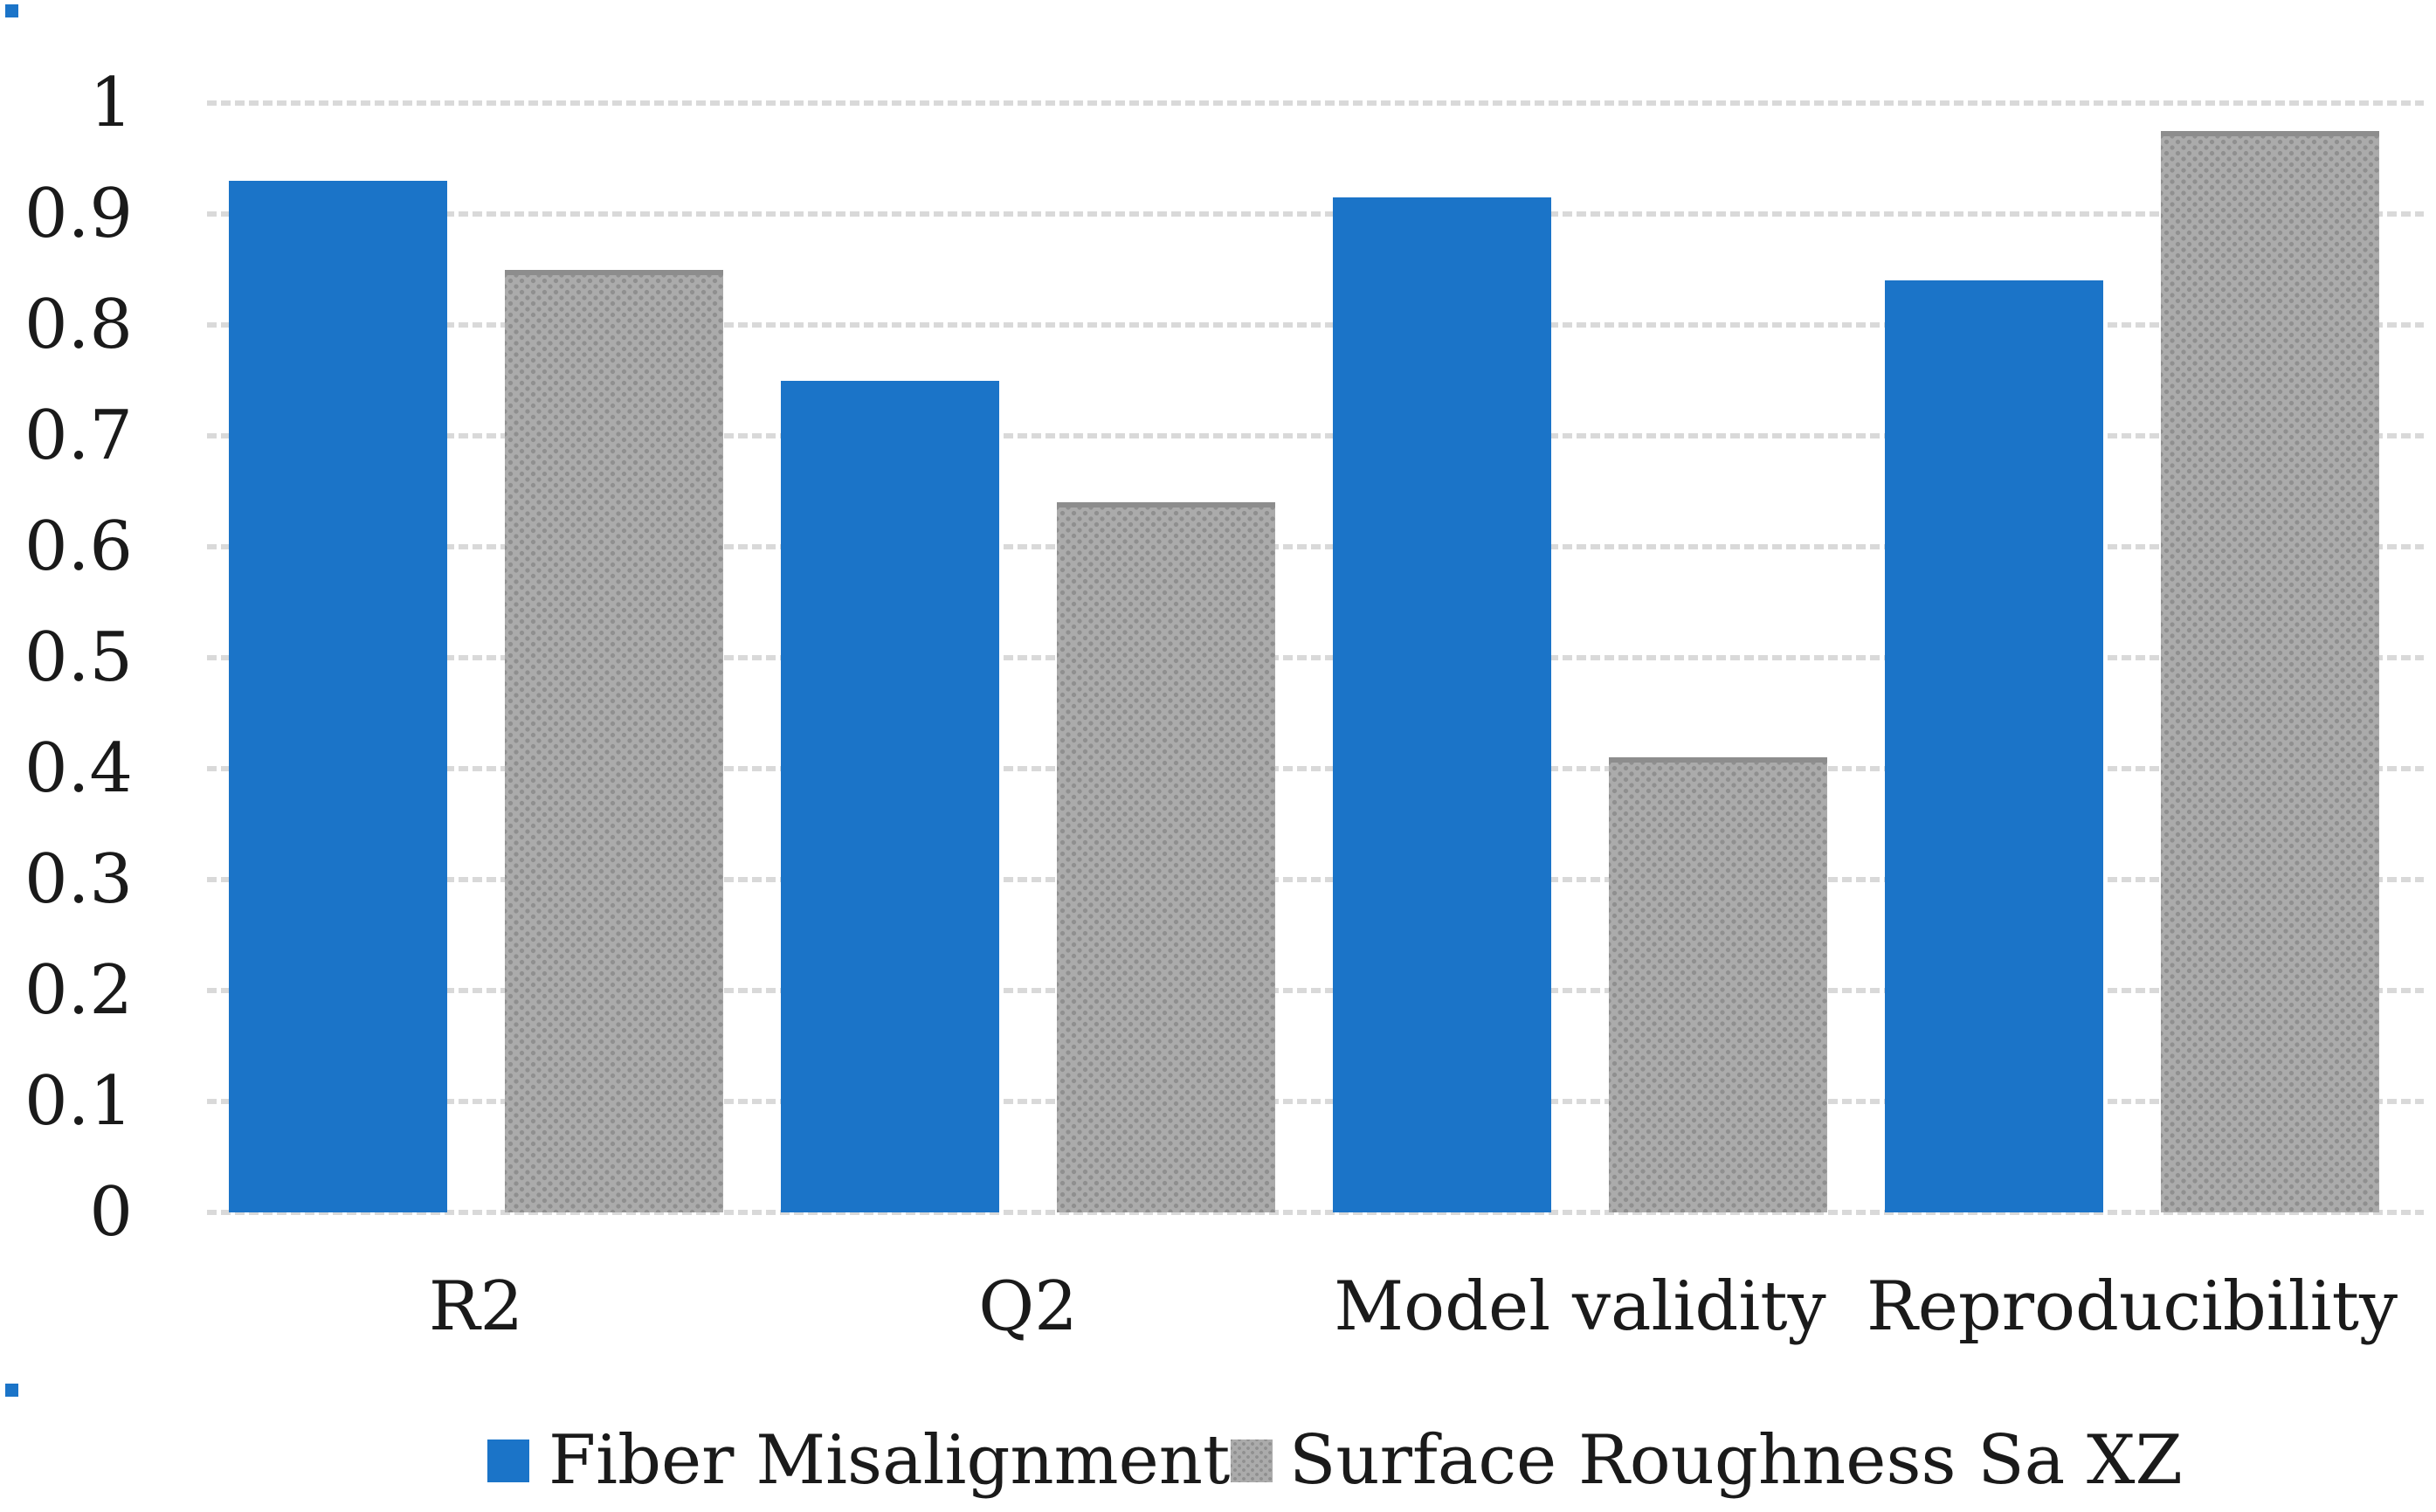  What do you see at coordinates (1252, 1461) in the screenshot?
I see `legend-swatch-surface-roughness` at bounding box center [1252, 1461].